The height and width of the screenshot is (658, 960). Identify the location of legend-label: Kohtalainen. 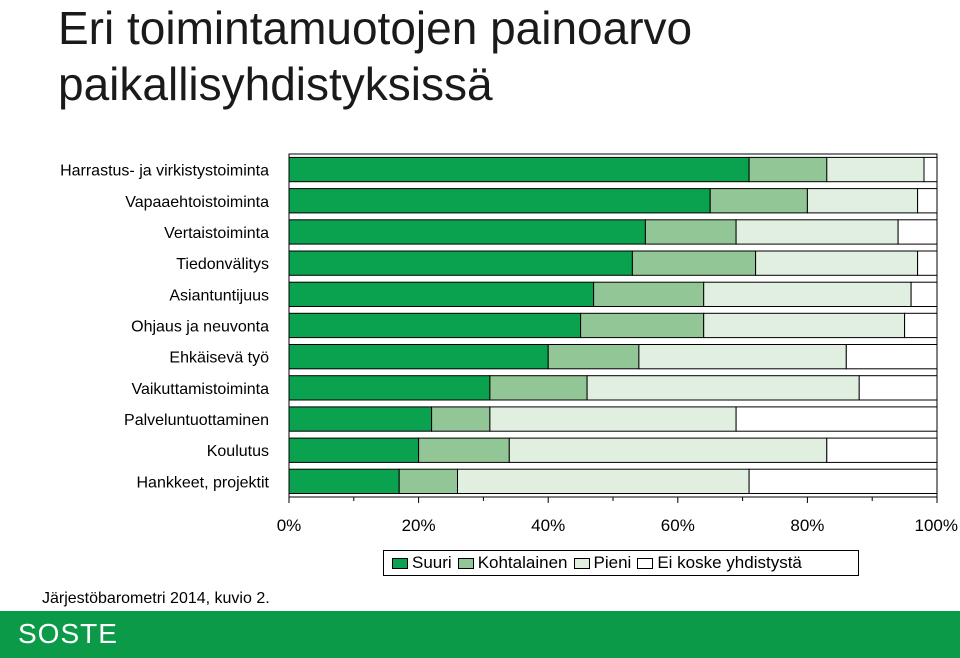
(522, 562).